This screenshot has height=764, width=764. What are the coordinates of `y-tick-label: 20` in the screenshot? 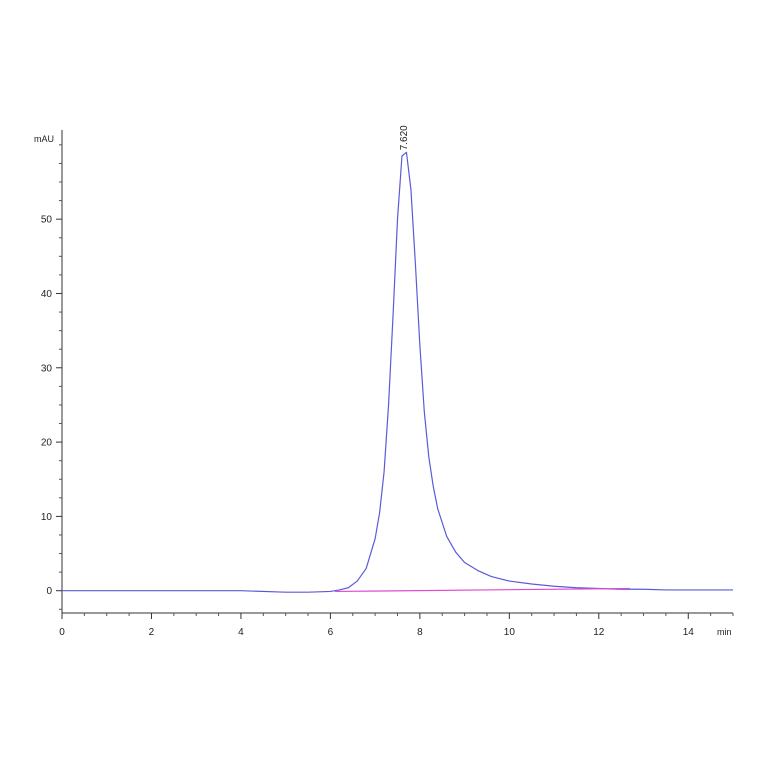 It's located at (47, 443).